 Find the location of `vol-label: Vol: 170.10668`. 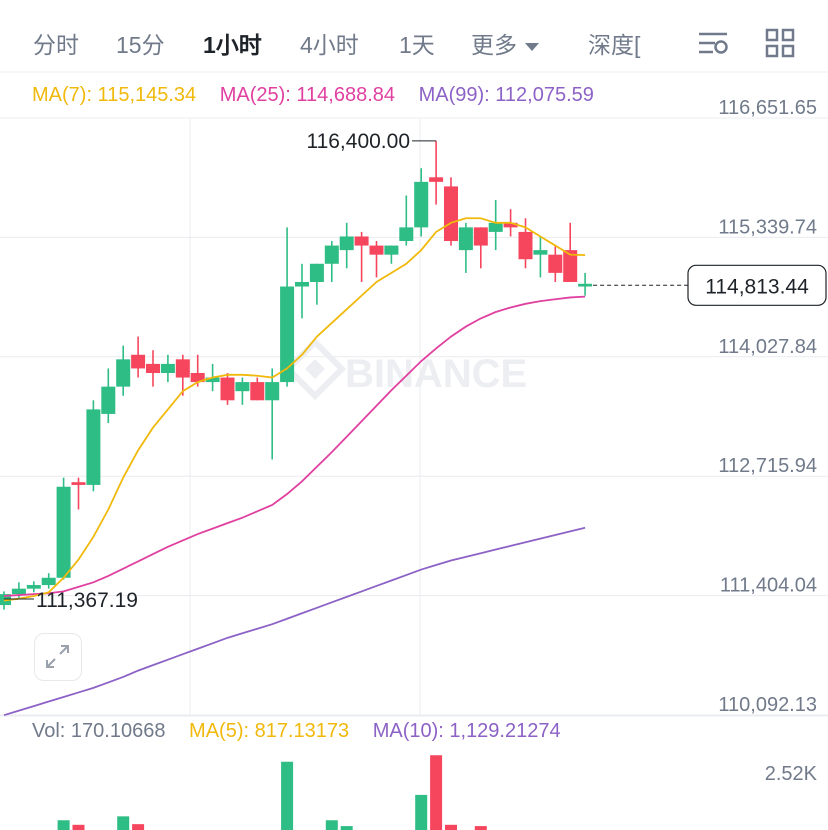

vol-label: Vol: 170.10668 is located at coordinates (99, 731).